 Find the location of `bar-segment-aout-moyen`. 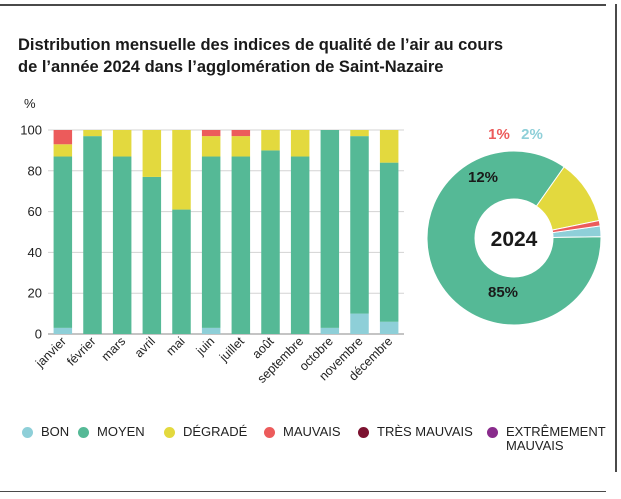

bar-segment-aout-moyen is located at coordinates (270, 242).